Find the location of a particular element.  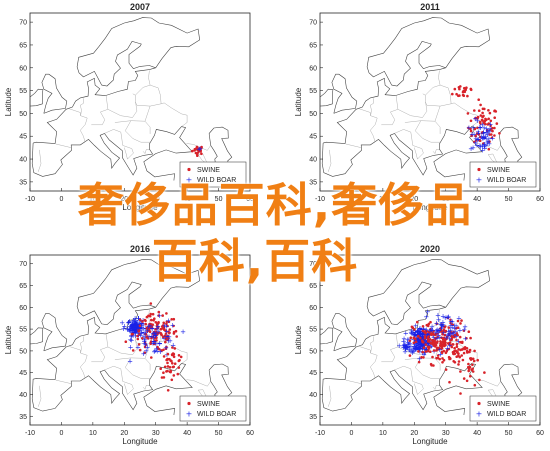

x-tick-label: 20 is located at coordinates (124, 433).